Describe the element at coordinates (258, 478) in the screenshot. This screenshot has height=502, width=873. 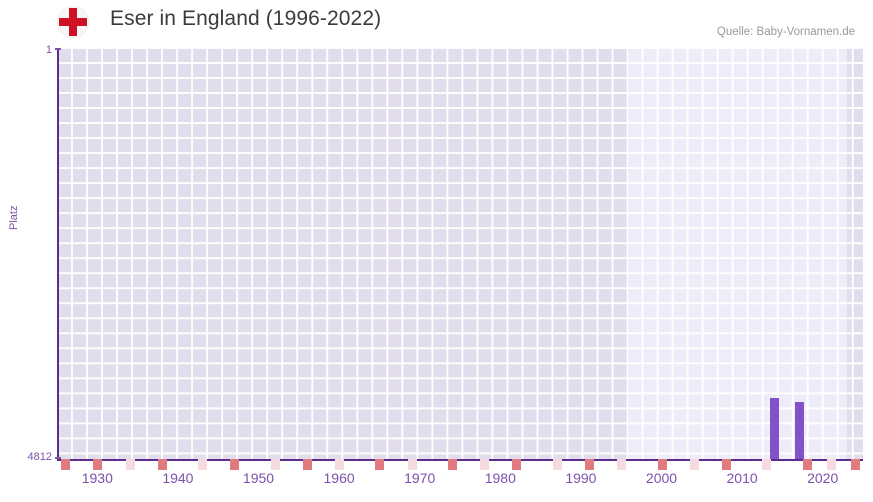
I see `x-axis-tick-1950: 1950` at that location.